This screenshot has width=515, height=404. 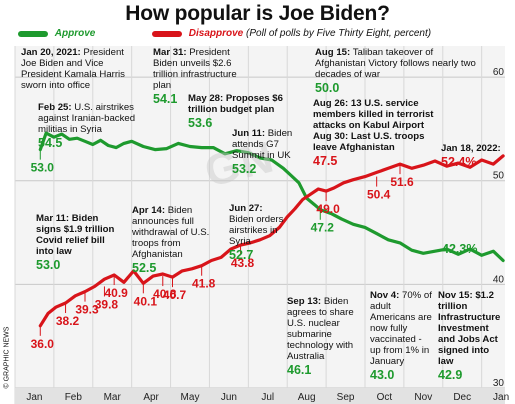 I want to click on annotation-date: Jan 20, 2021:, so click(x=51, y=52).